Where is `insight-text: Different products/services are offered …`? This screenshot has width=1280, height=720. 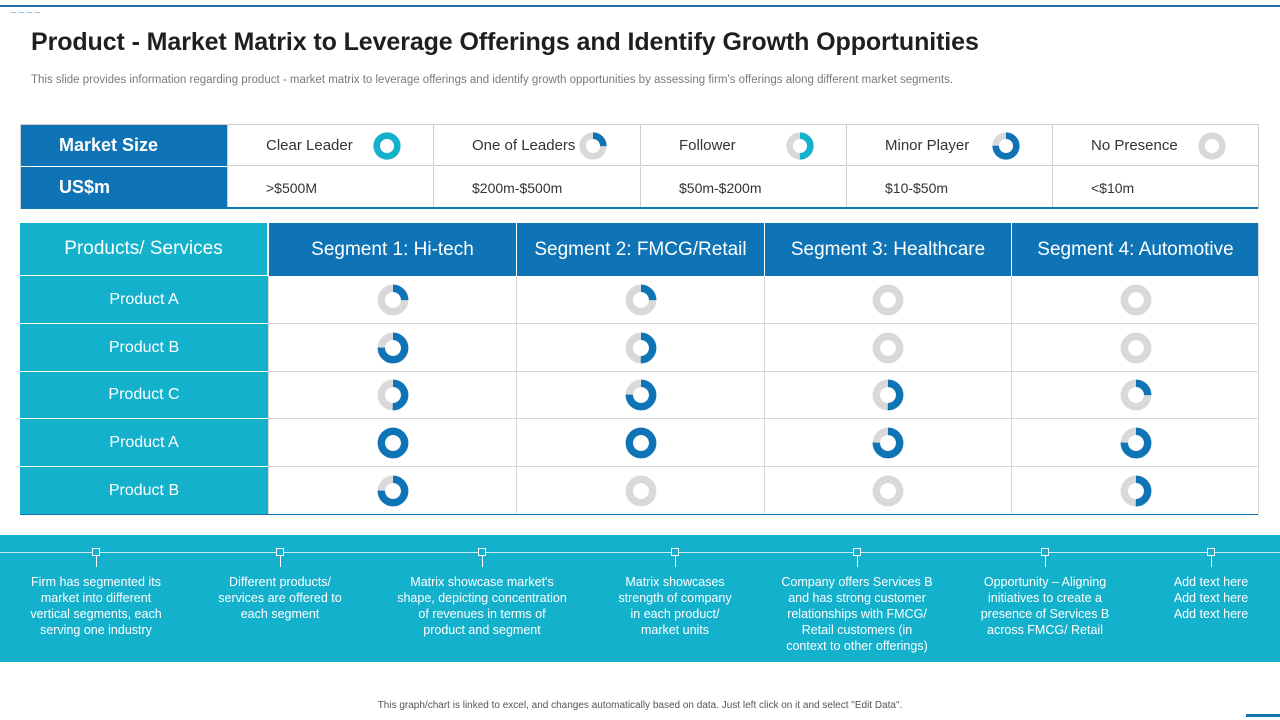 insight-text: Different products/services are offered … is located at coordinates (280, 598).